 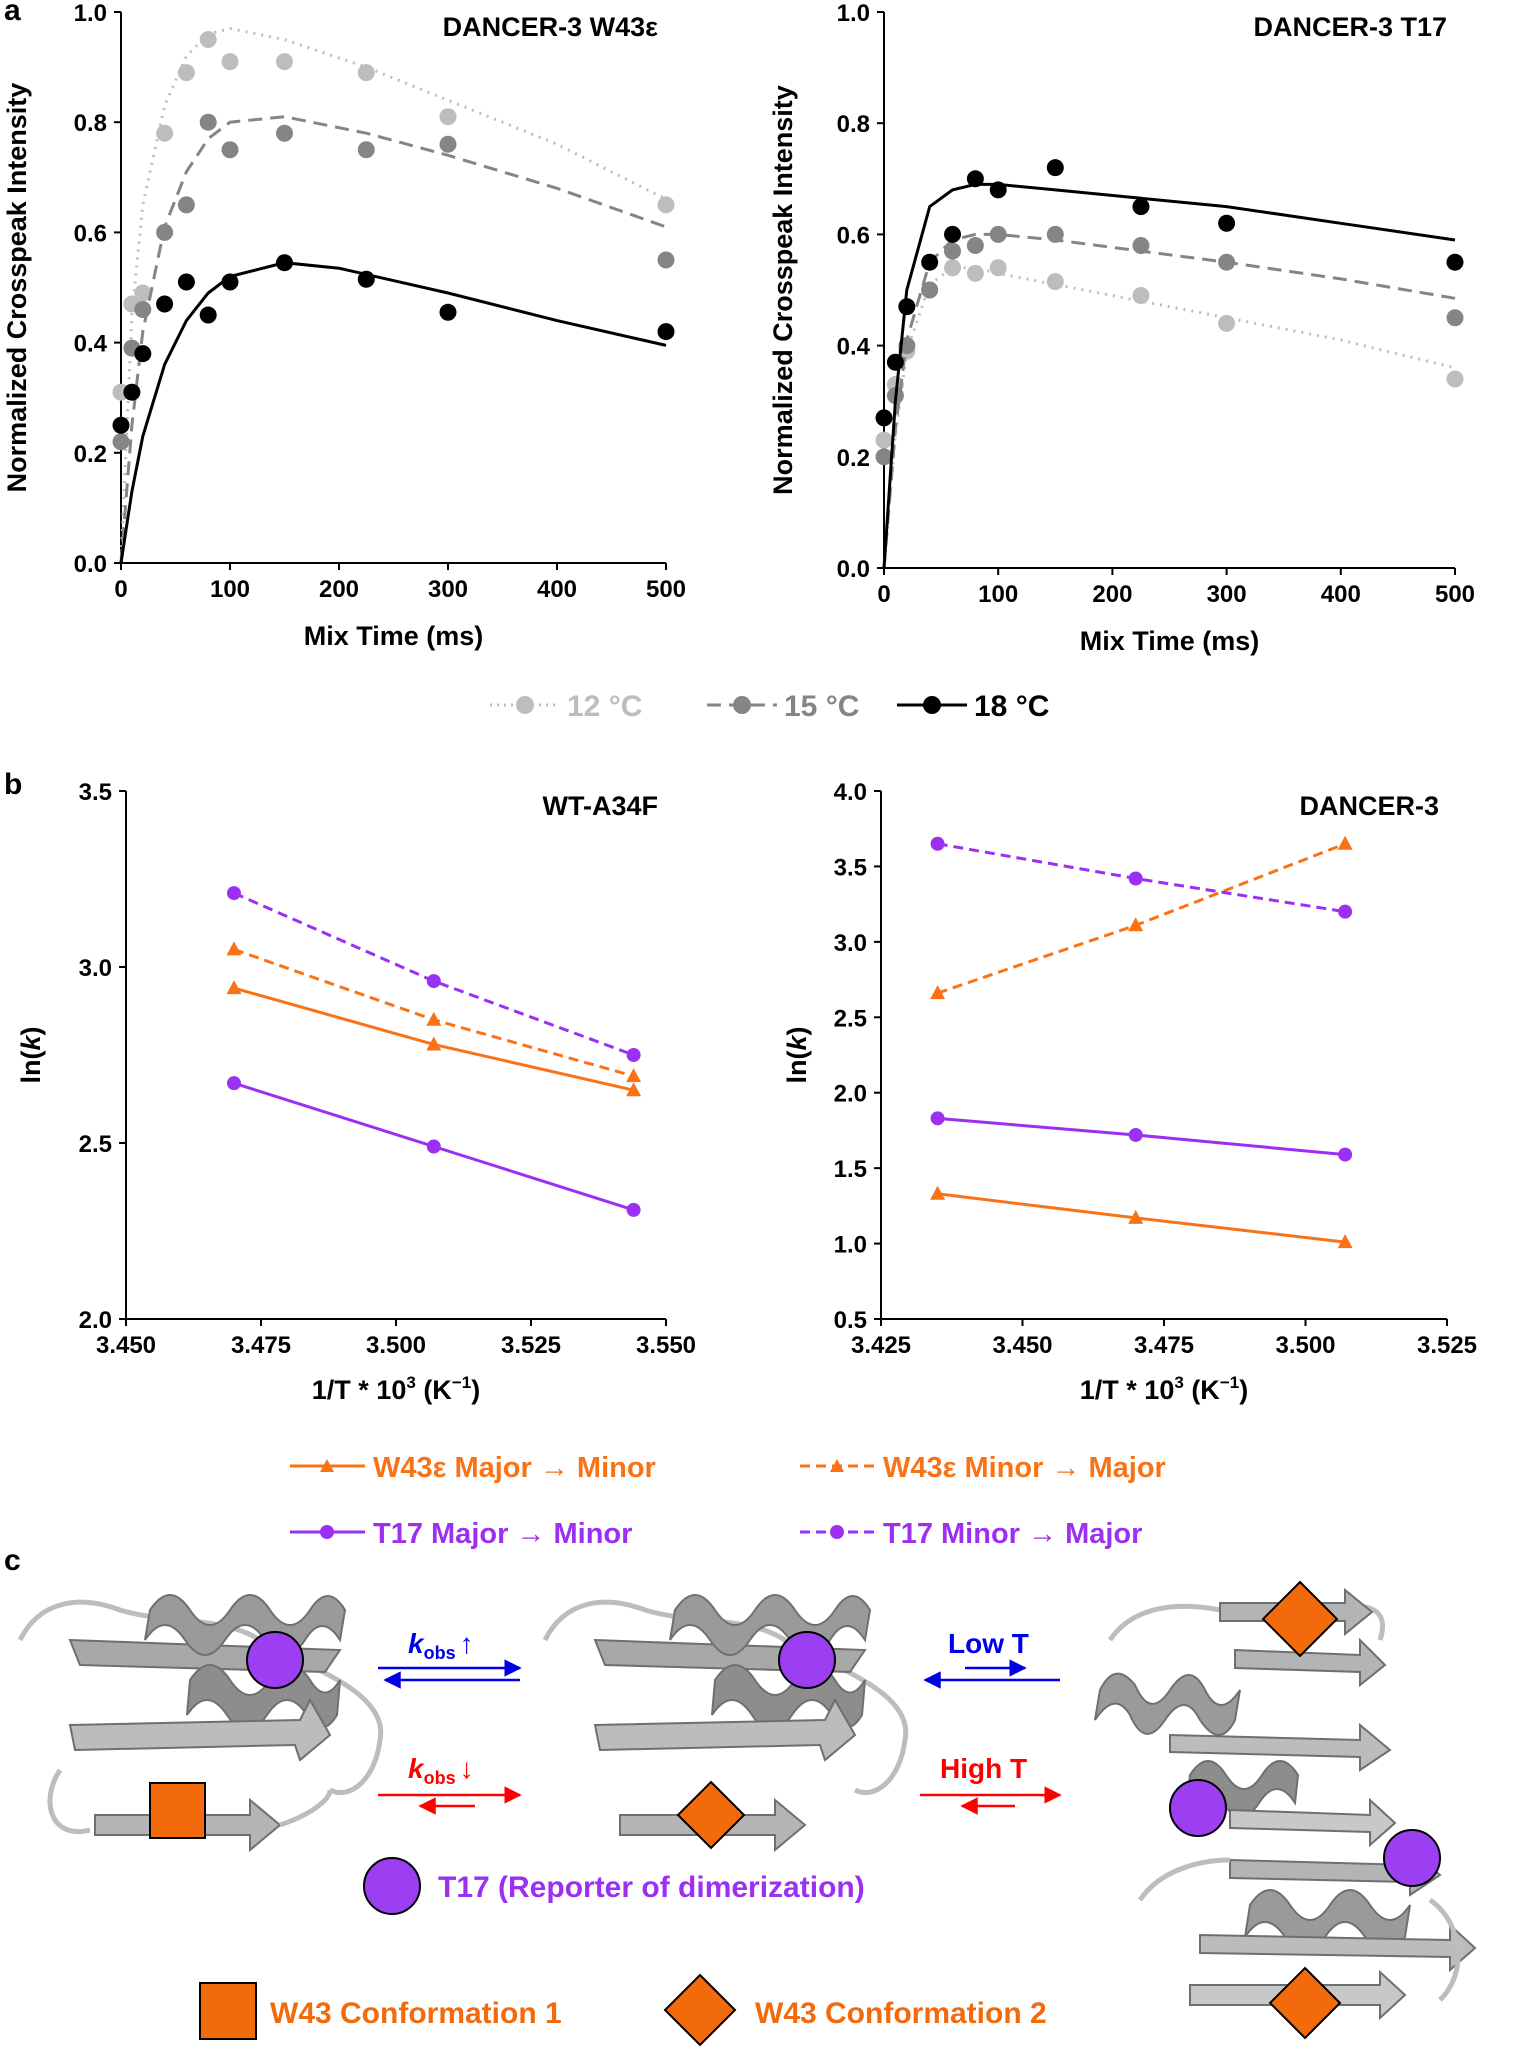 What do you see at coordinates (983, 1468) in the screenshot?
I see `legend-b-w43-minor-major: W43ε Minor → Major` at bounding box center [983, 1468].